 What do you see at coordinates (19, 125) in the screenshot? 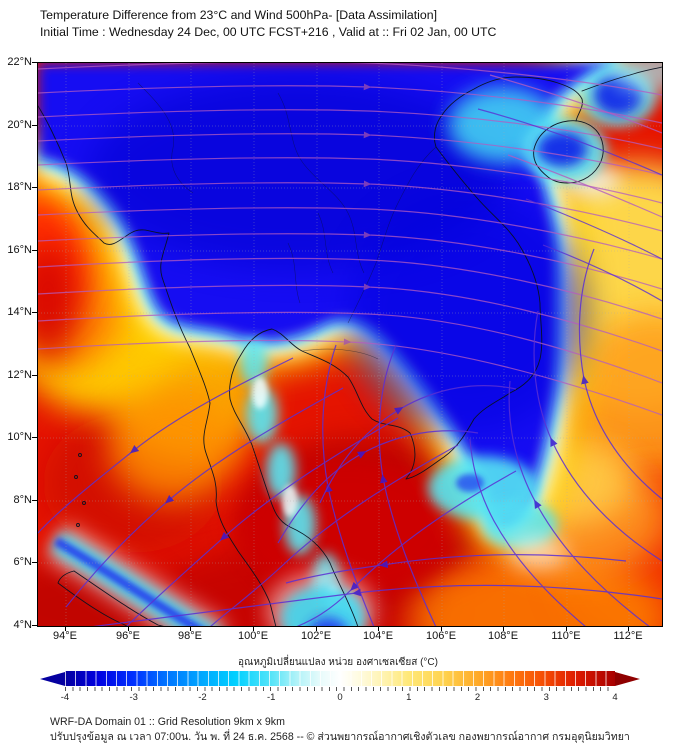
I see `lat-label: 20°N` at bounding box center [19, 125].